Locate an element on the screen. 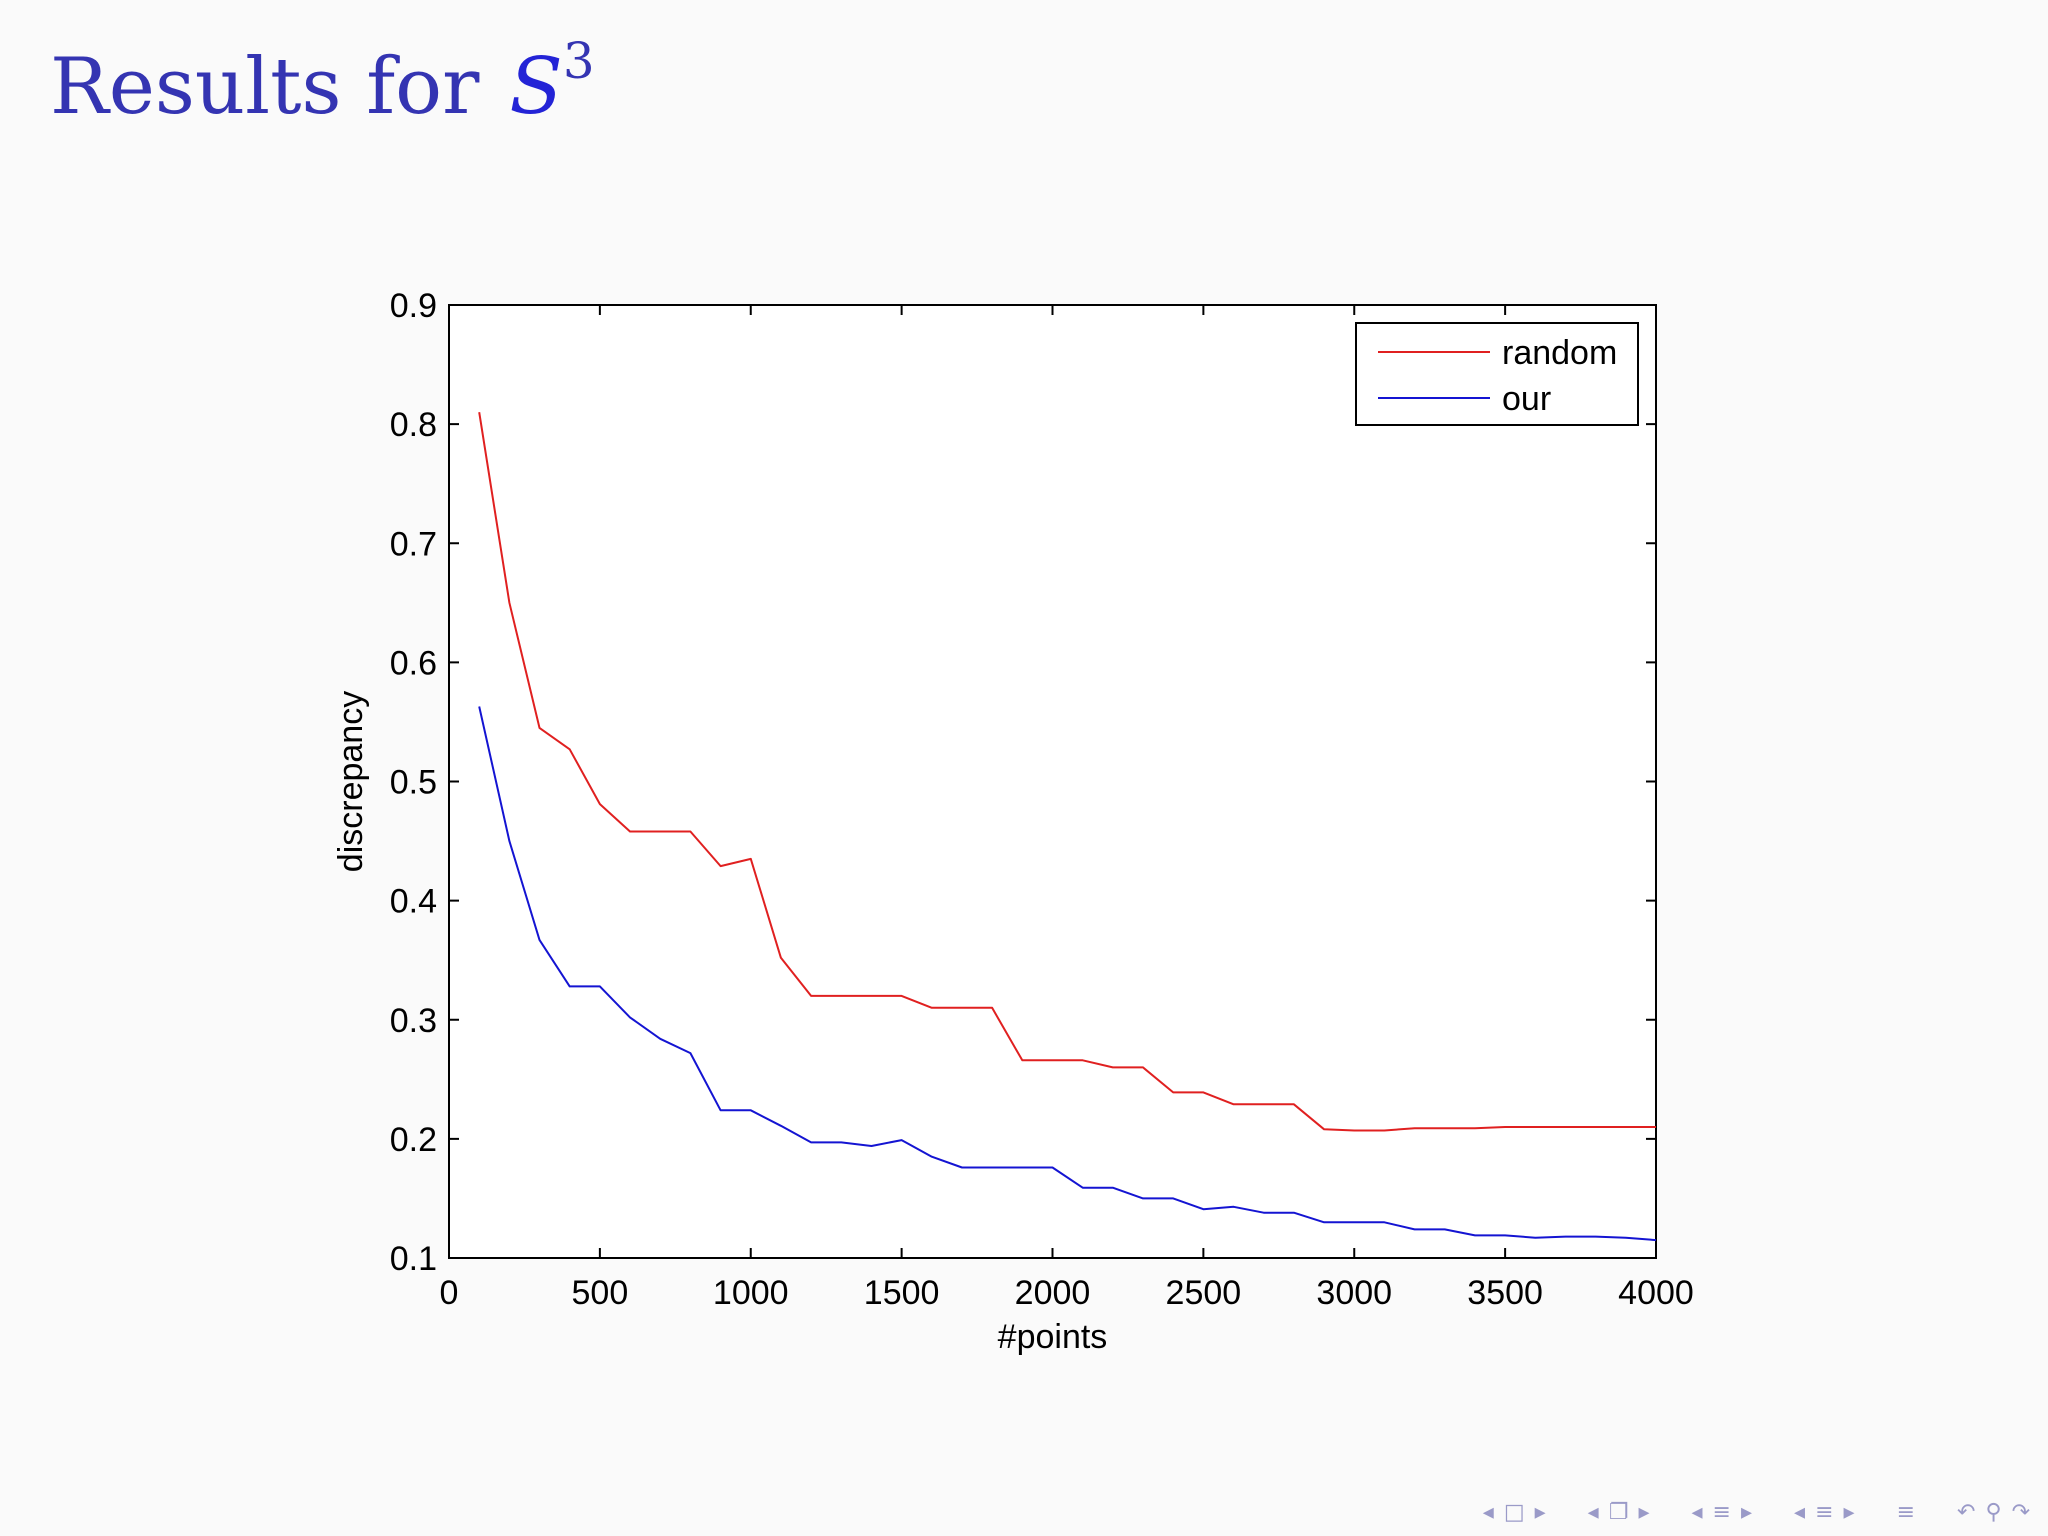 The height and width of the screenshot is (1536, 2048). x-tick-label: 0 is located at coordinates (449, 1293).